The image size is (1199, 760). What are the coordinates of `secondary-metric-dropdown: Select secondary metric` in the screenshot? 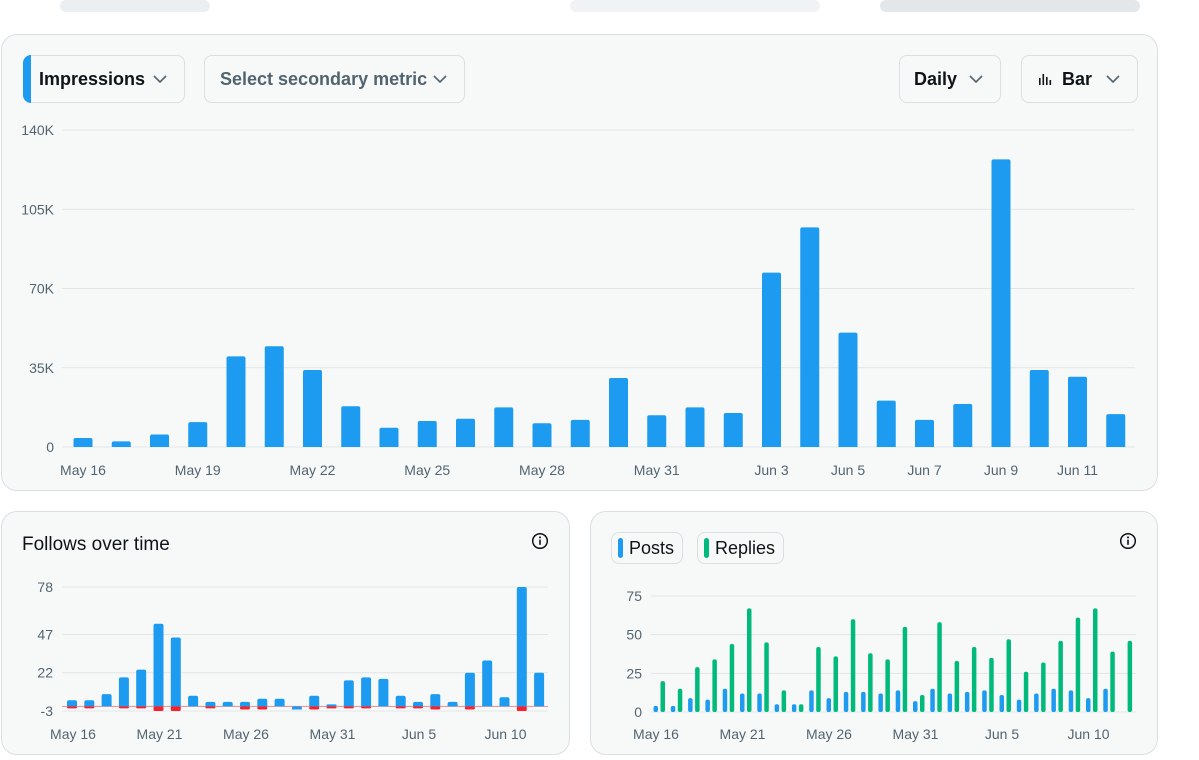 It's located at (334, 79).